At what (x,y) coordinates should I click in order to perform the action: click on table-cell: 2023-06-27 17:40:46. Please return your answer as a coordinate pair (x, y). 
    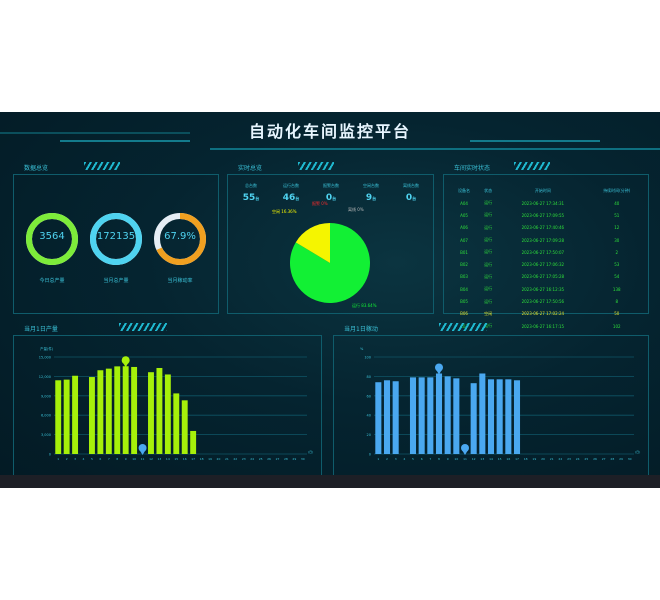
    Looking at the image, I should click on (543, 228).